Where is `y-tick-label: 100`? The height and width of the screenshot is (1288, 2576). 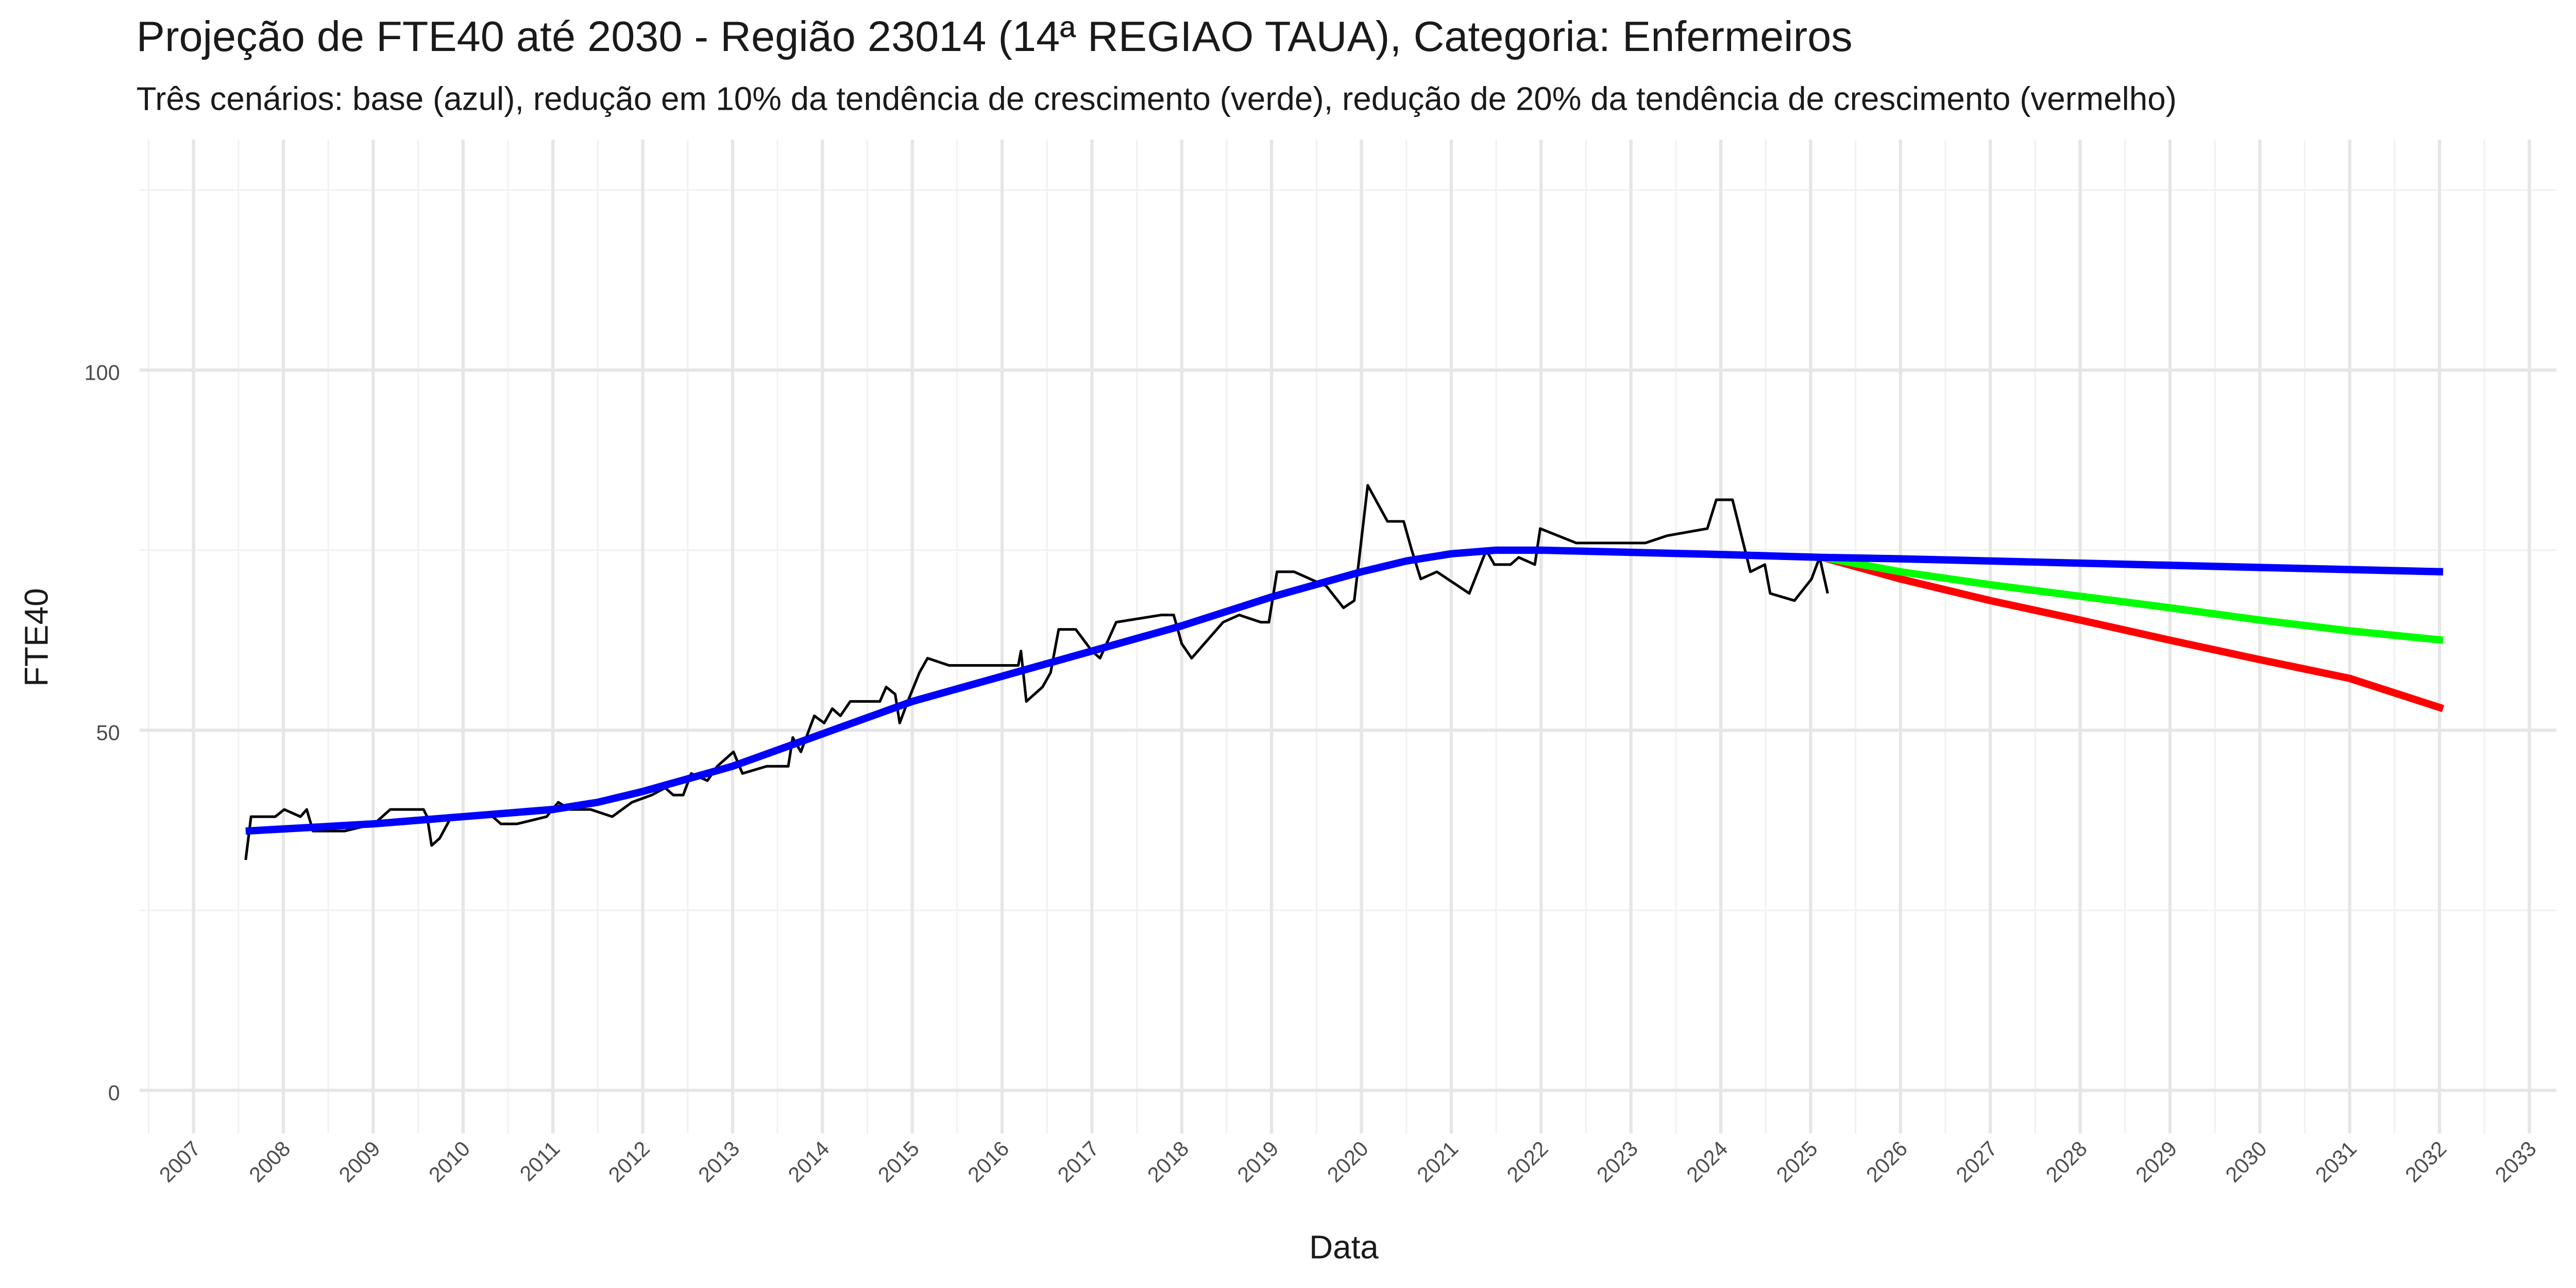
y-tick-label: 100 is located at coordinates (102, 373).